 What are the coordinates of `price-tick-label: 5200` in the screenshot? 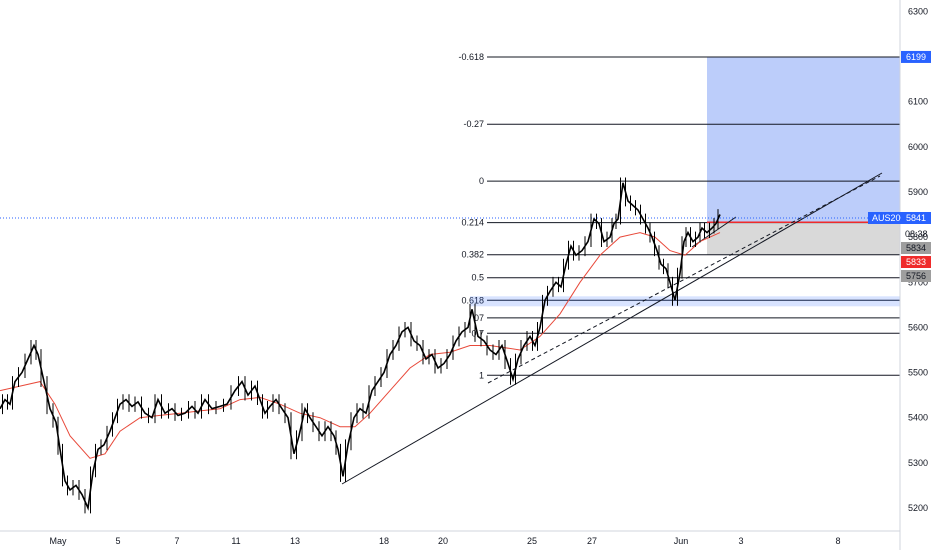 It's located at (918, 508).